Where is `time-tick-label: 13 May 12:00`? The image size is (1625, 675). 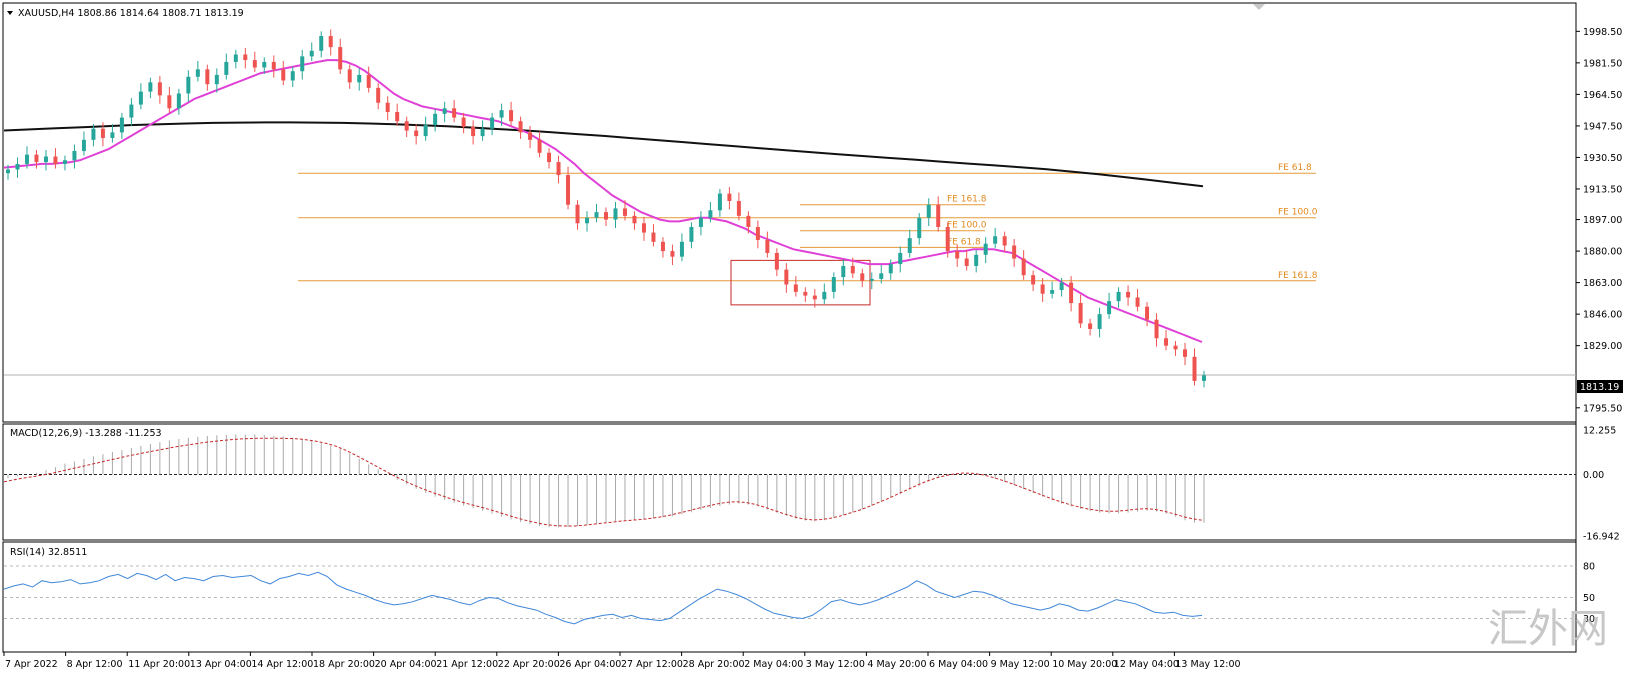 time-tick-label: 13 May 12:00 is located at coordinates (1207, 664).